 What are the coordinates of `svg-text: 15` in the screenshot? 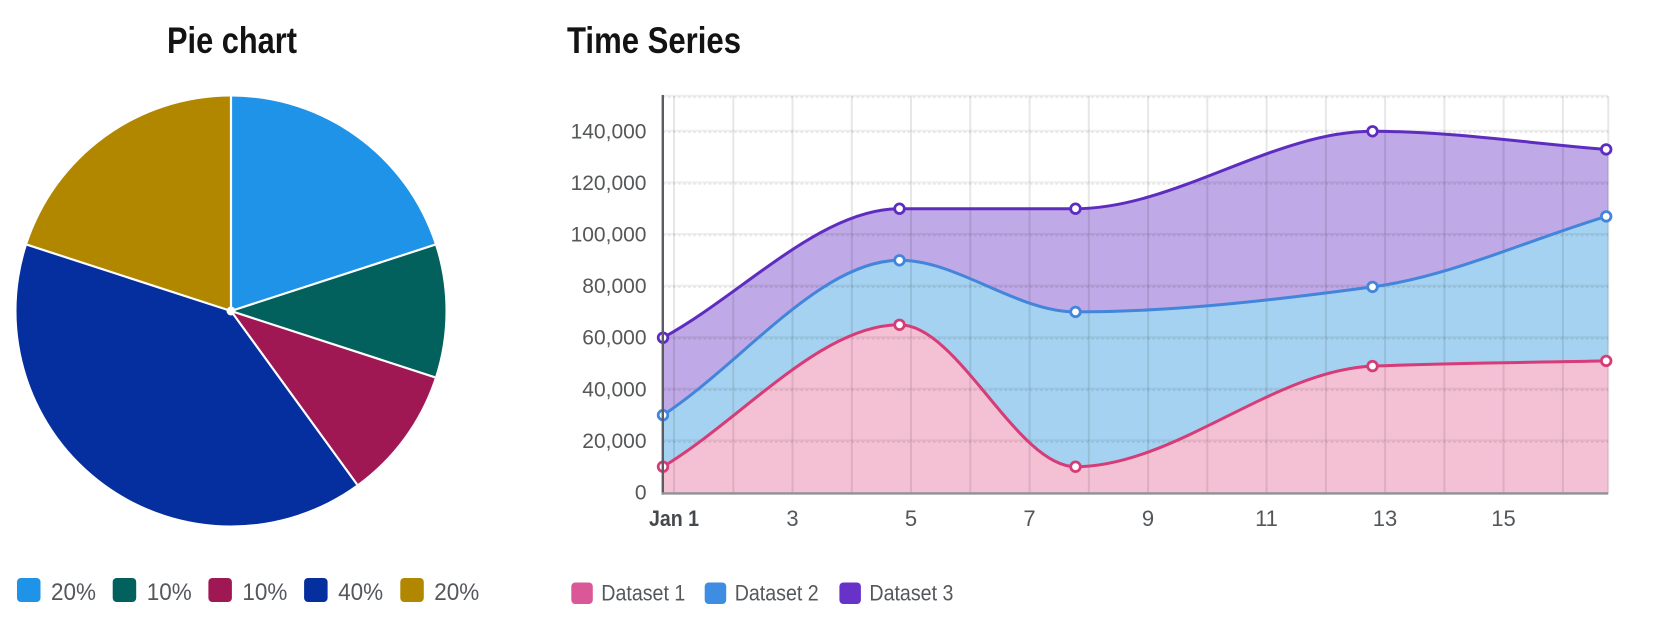 It's located at (1503, 518).